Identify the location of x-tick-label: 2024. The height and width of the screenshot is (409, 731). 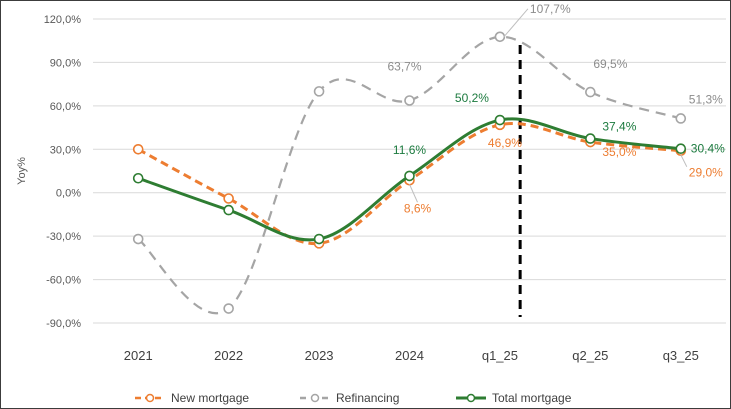
(409, 355).